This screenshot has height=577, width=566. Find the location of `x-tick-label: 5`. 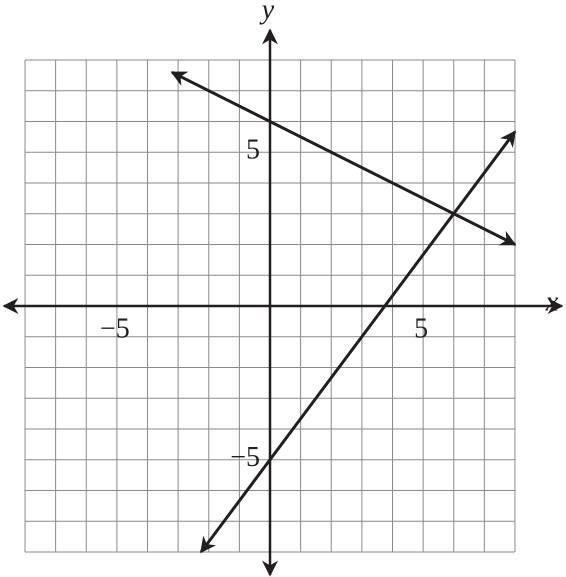

x-tick-label: 5 is located at coordinates (421, 328).